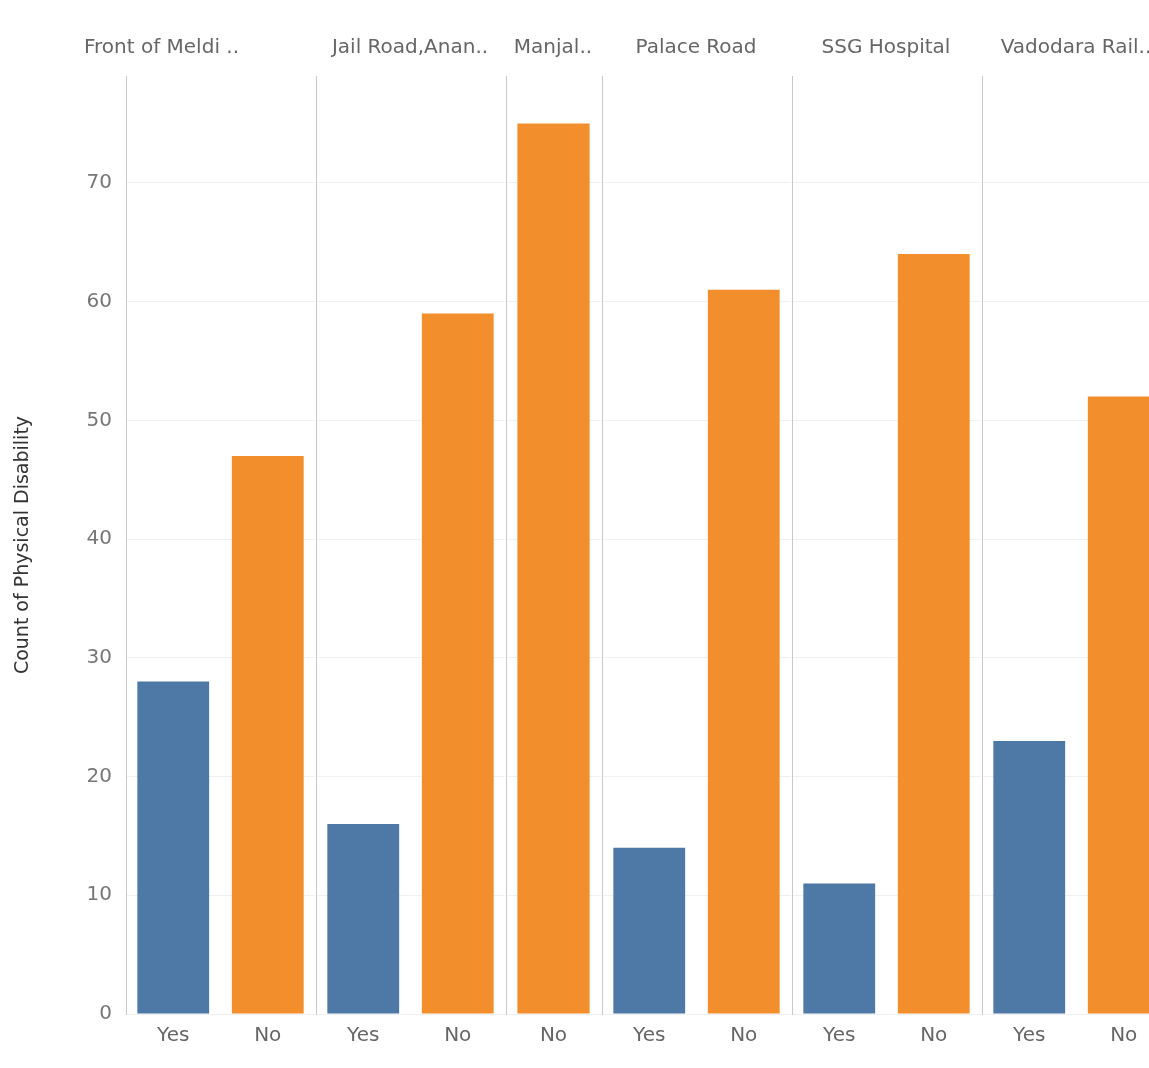  I want to click on y-tick-label: 40, so click(99, 537).